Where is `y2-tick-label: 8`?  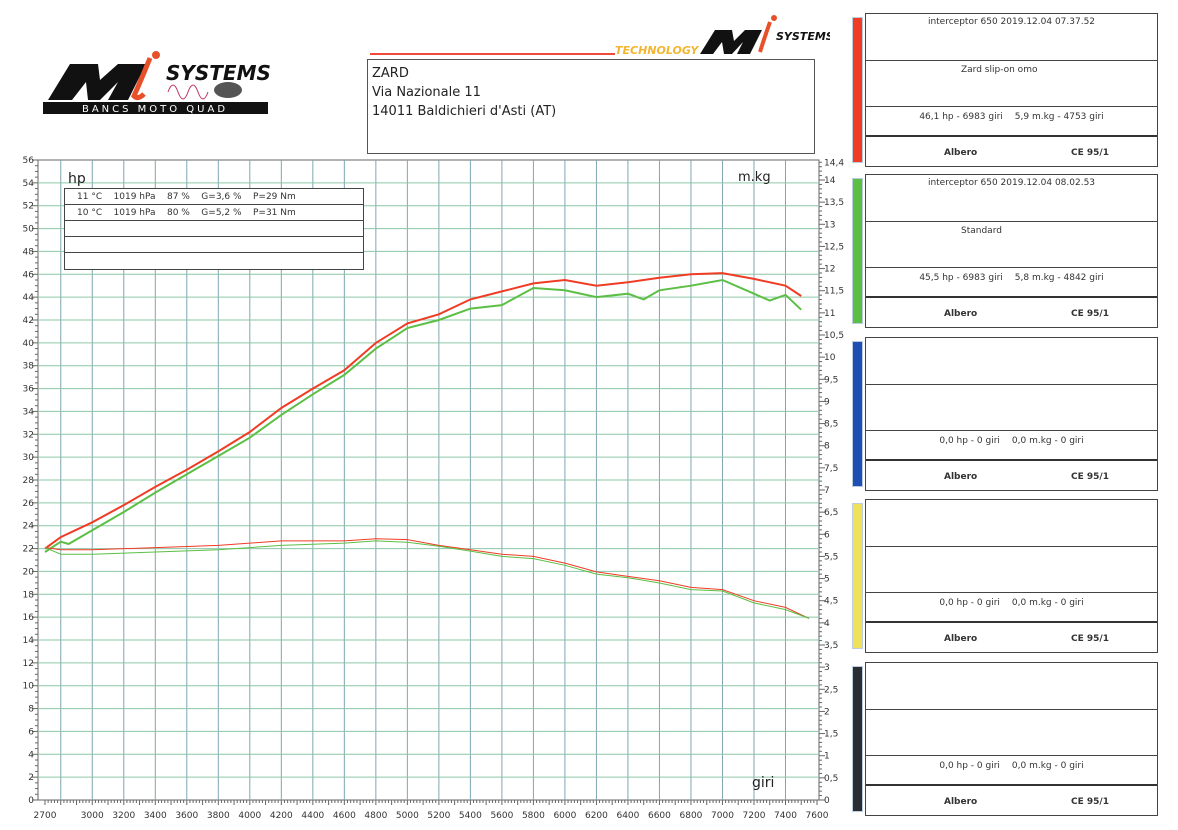
y2-tick-label: 8 is located at coordinates (827, 447).